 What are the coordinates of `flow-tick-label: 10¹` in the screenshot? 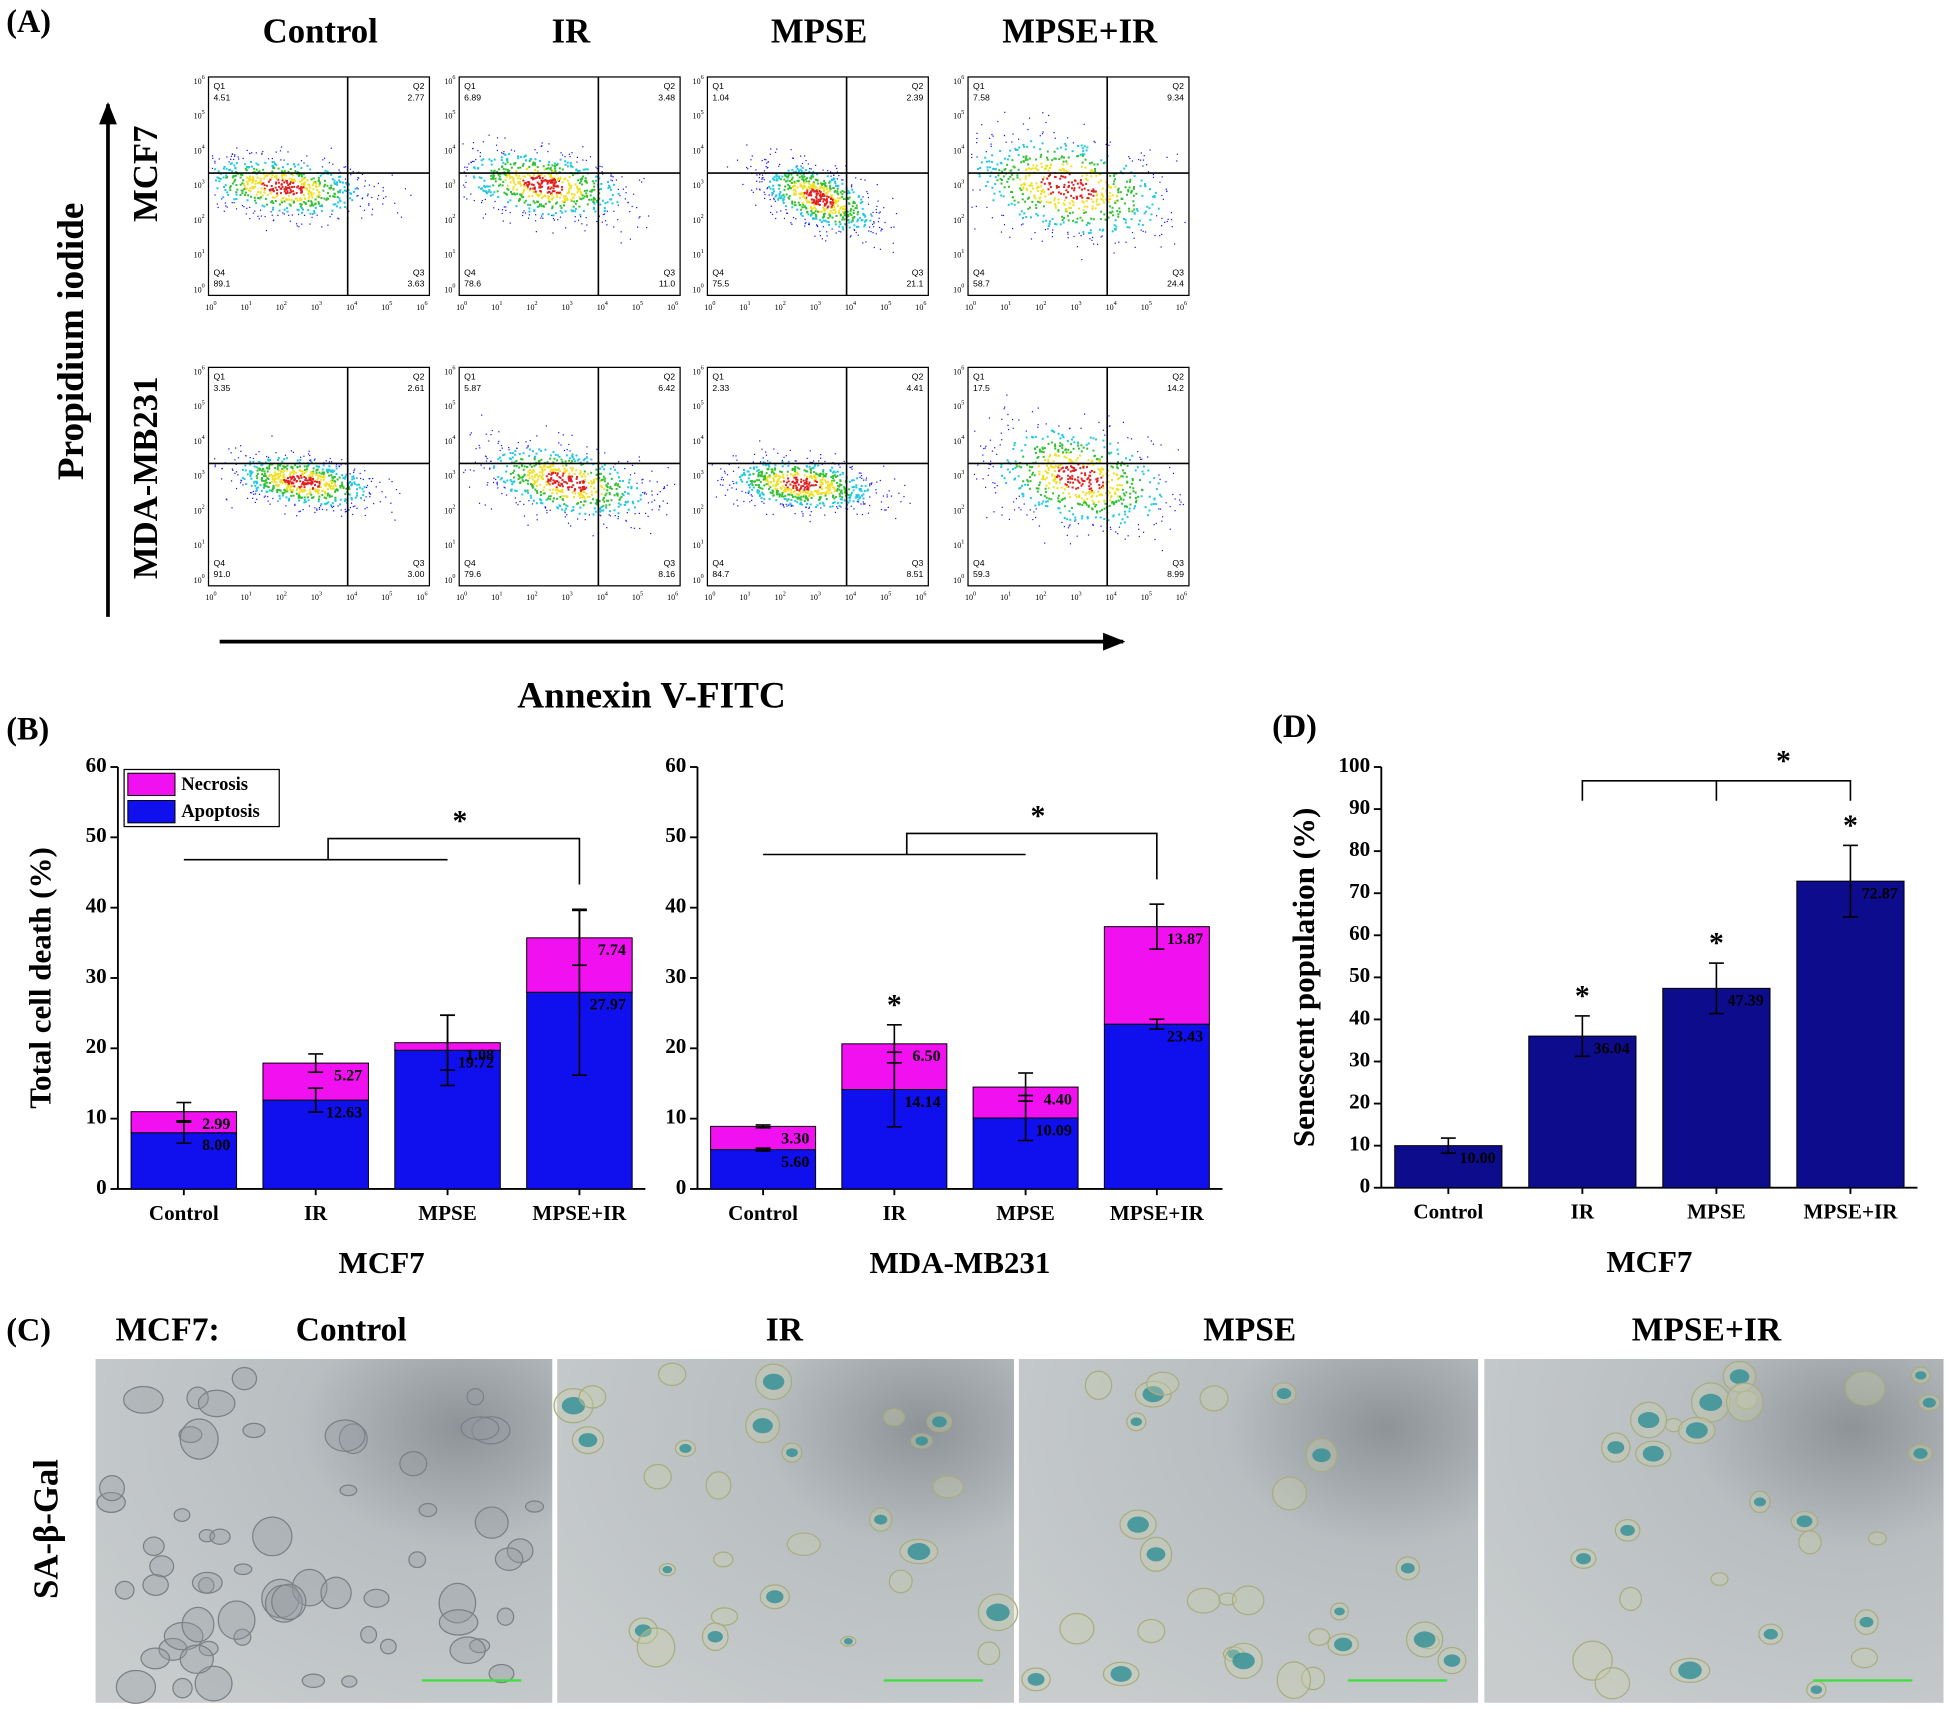 It's located at (496, 596).